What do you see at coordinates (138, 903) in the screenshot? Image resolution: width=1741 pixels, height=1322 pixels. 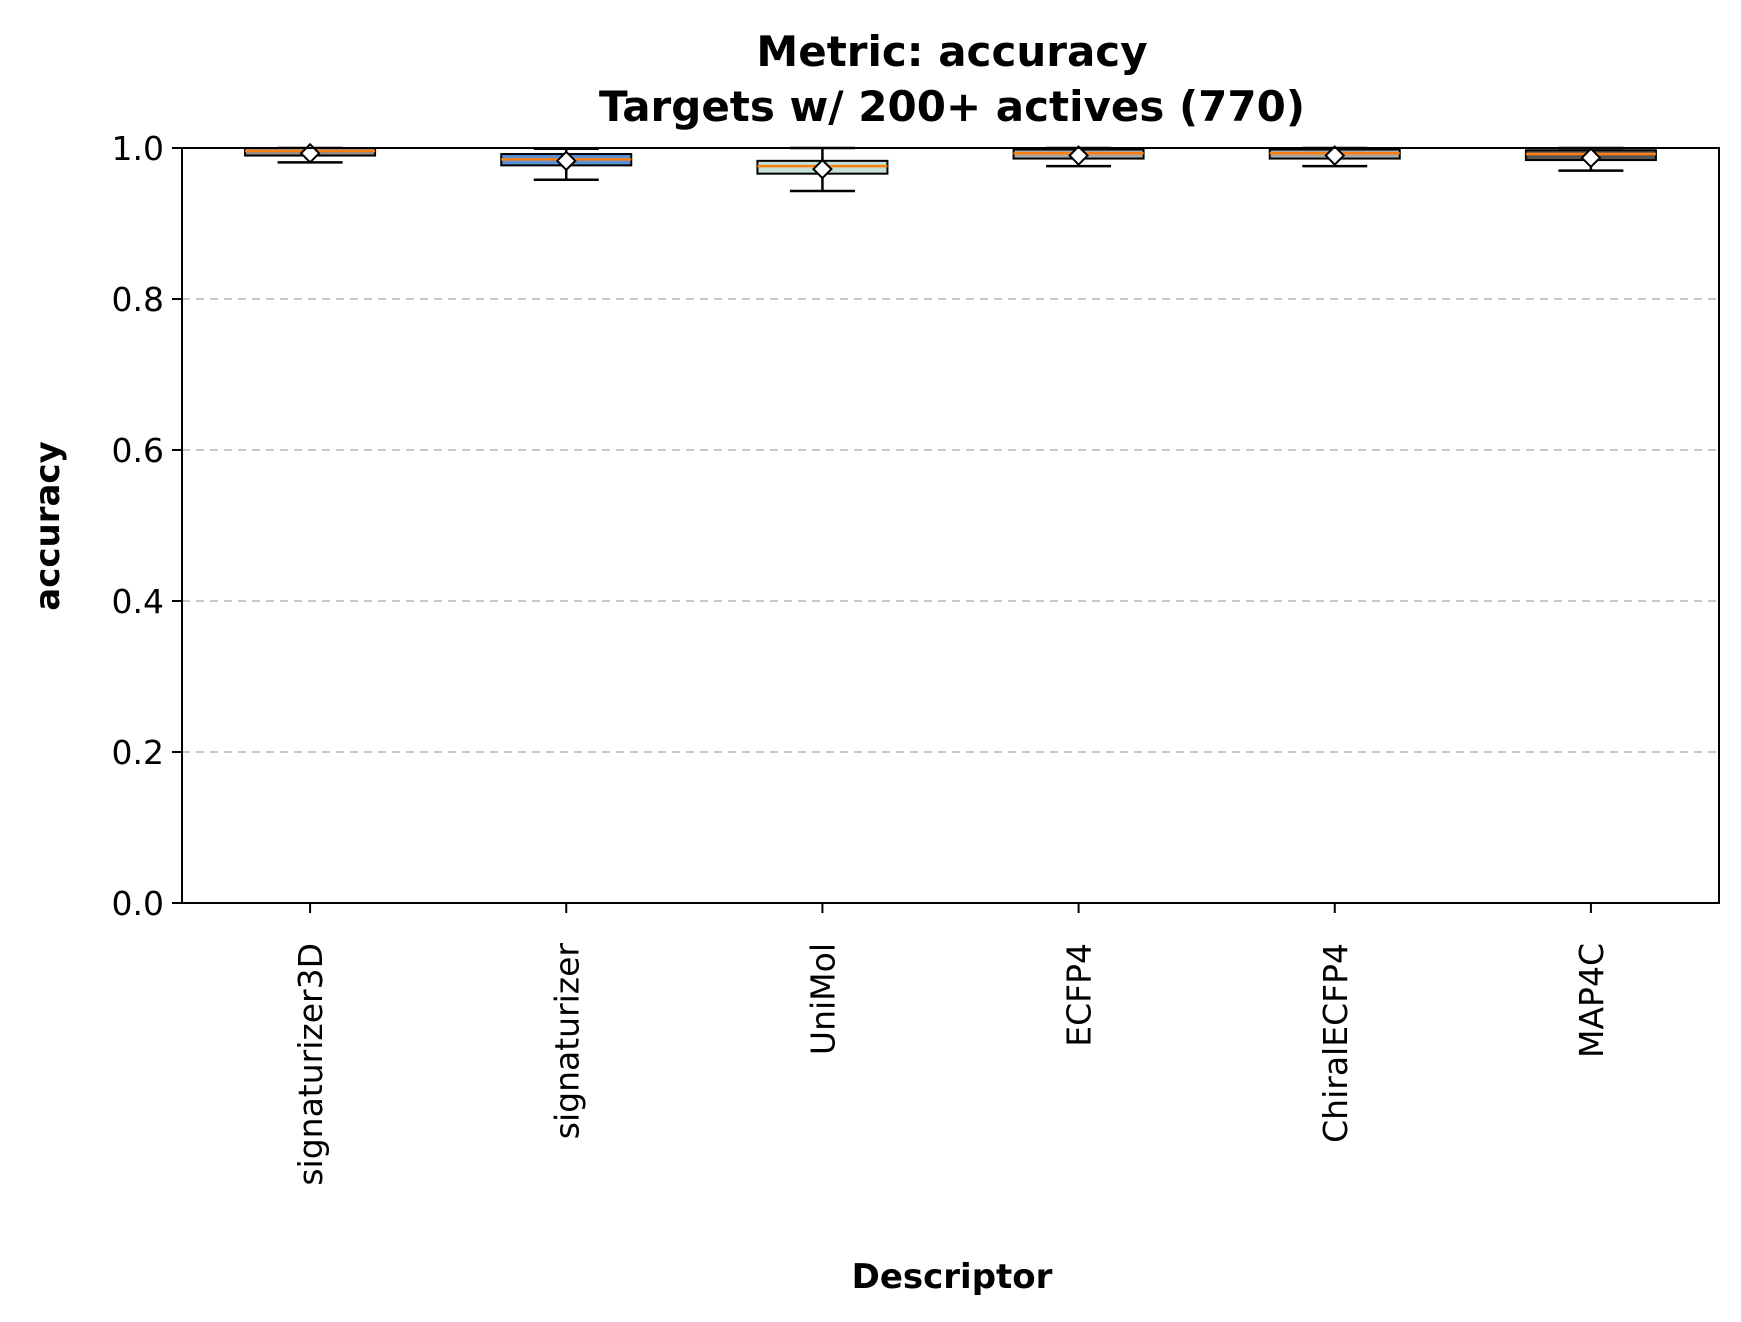 I see `y-tick-label: 0.0` at bounding box center [138, 903].